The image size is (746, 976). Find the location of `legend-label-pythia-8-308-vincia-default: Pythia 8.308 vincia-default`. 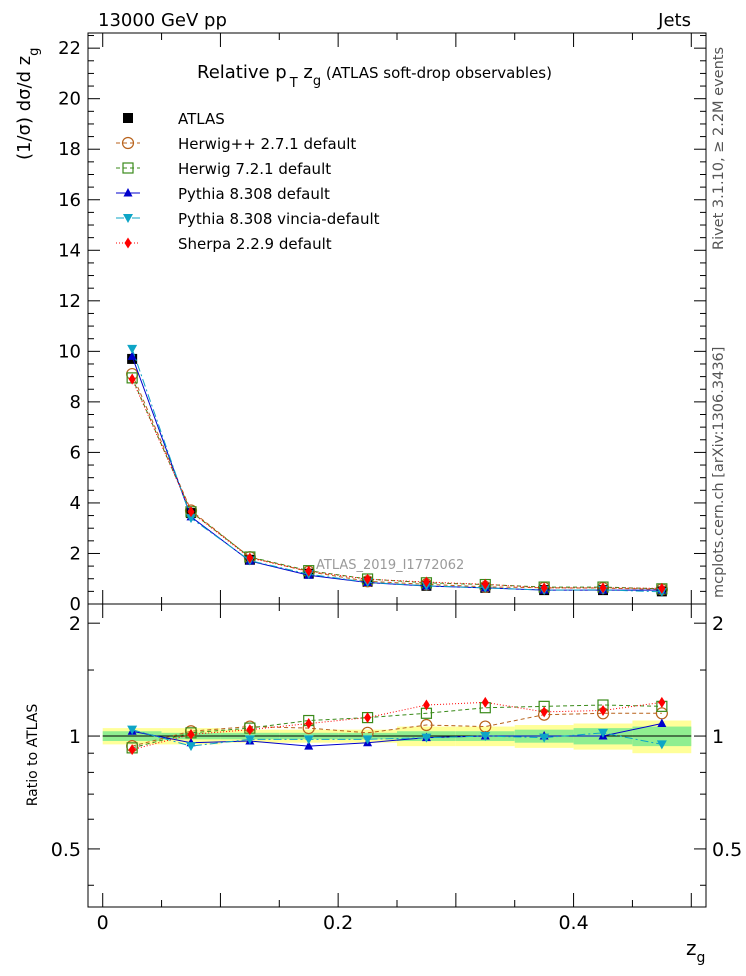

legend-label-pythia-8-308-vincia-default: Pythia 8.308 vincia-default is located at coordinates (279, 219).